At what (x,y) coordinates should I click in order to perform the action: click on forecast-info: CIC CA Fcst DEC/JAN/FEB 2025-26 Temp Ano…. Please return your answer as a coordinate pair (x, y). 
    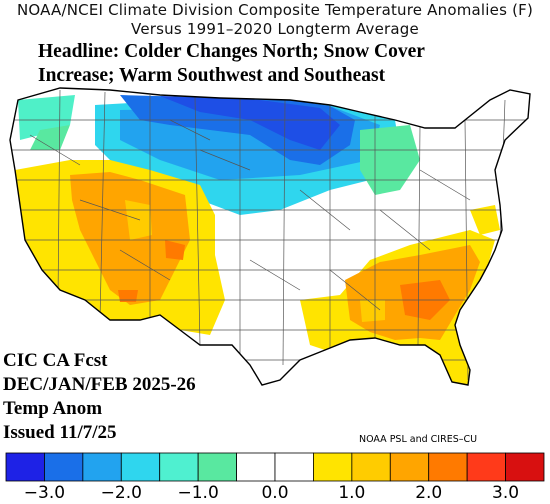
    Looking at the image, I should click on (99, 397).